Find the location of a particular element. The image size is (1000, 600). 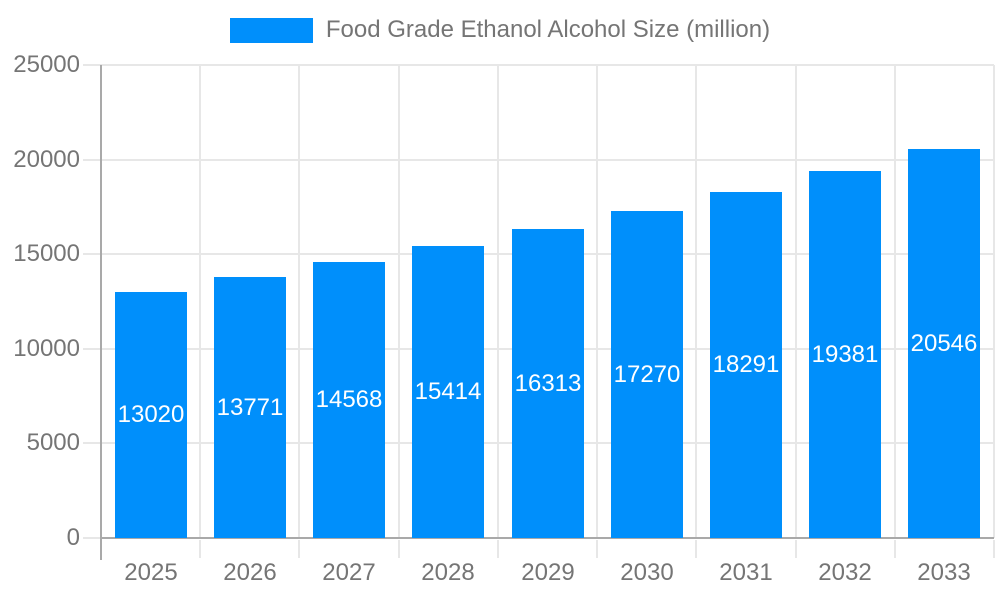

bar-2028: 15414 is located at coordinates (448, 392).